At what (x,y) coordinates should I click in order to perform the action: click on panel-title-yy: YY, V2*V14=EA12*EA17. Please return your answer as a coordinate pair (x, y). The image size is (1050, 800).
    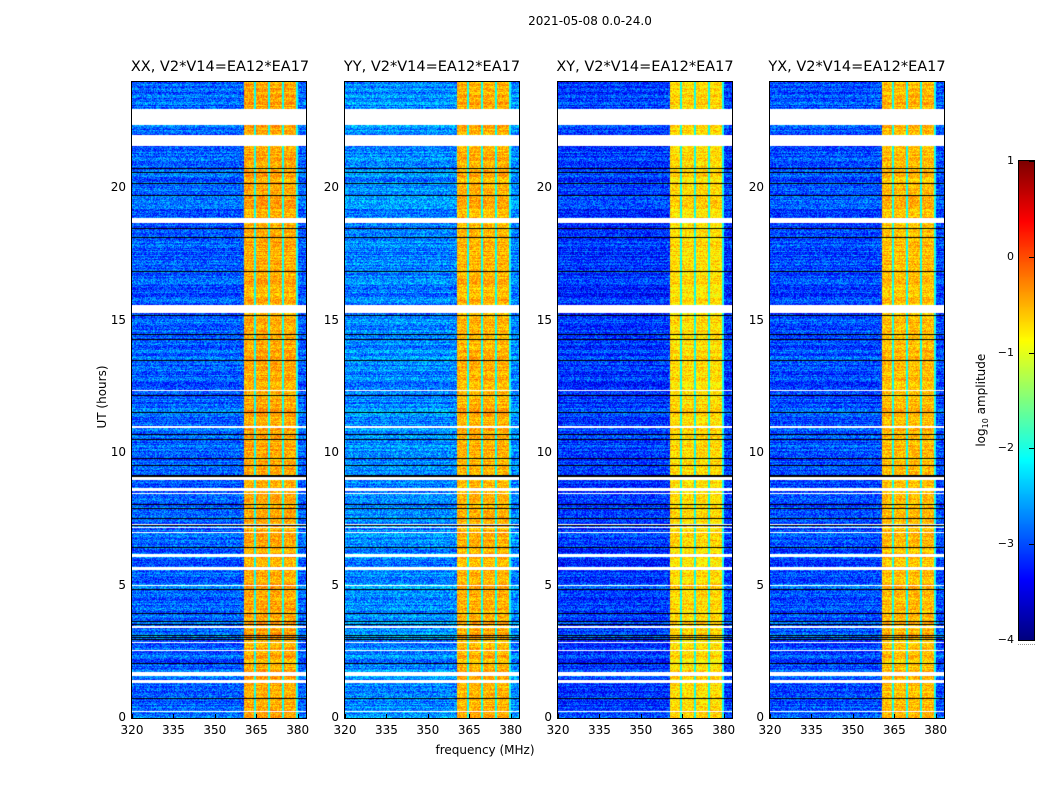
    Looking at the image, I should click on (432, 67).